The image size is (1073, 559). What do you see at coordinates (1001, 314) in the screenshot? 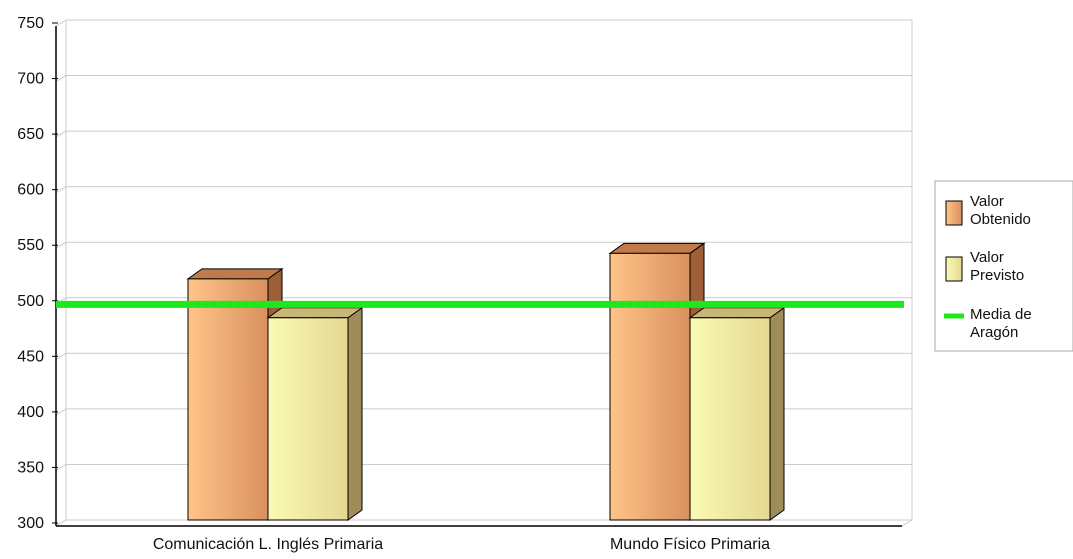
I see `legend-label-media-1: Media de` at bounding box center [1001, 314].